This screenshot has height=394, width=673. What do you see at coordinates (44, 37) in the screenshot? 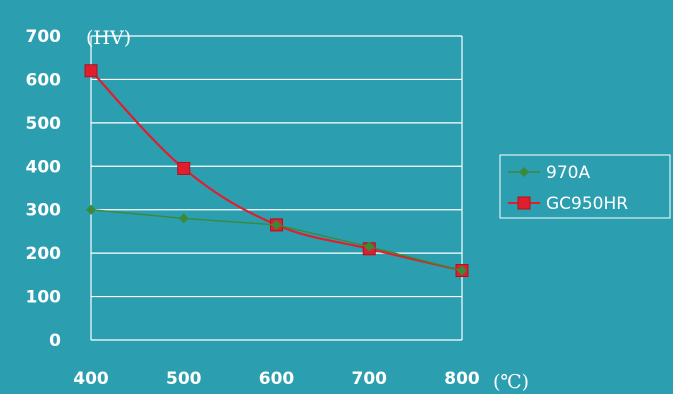
I see `y-tick-label: 700` at bounding box center [44, 37].